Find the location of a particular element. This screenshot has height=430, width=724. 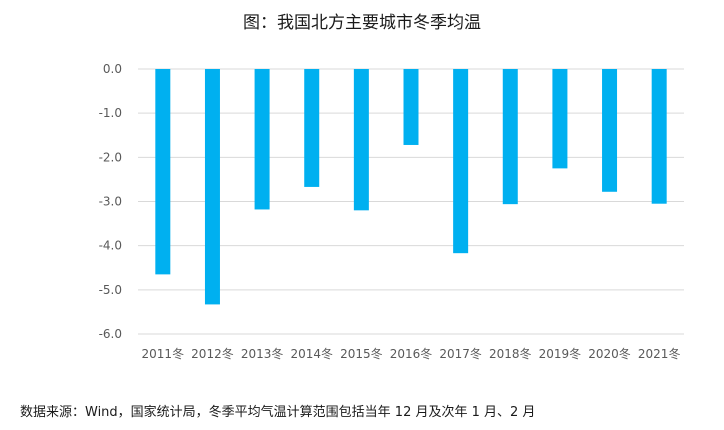

y-tick-label: -4.0 is located at coordinates (110, 246).